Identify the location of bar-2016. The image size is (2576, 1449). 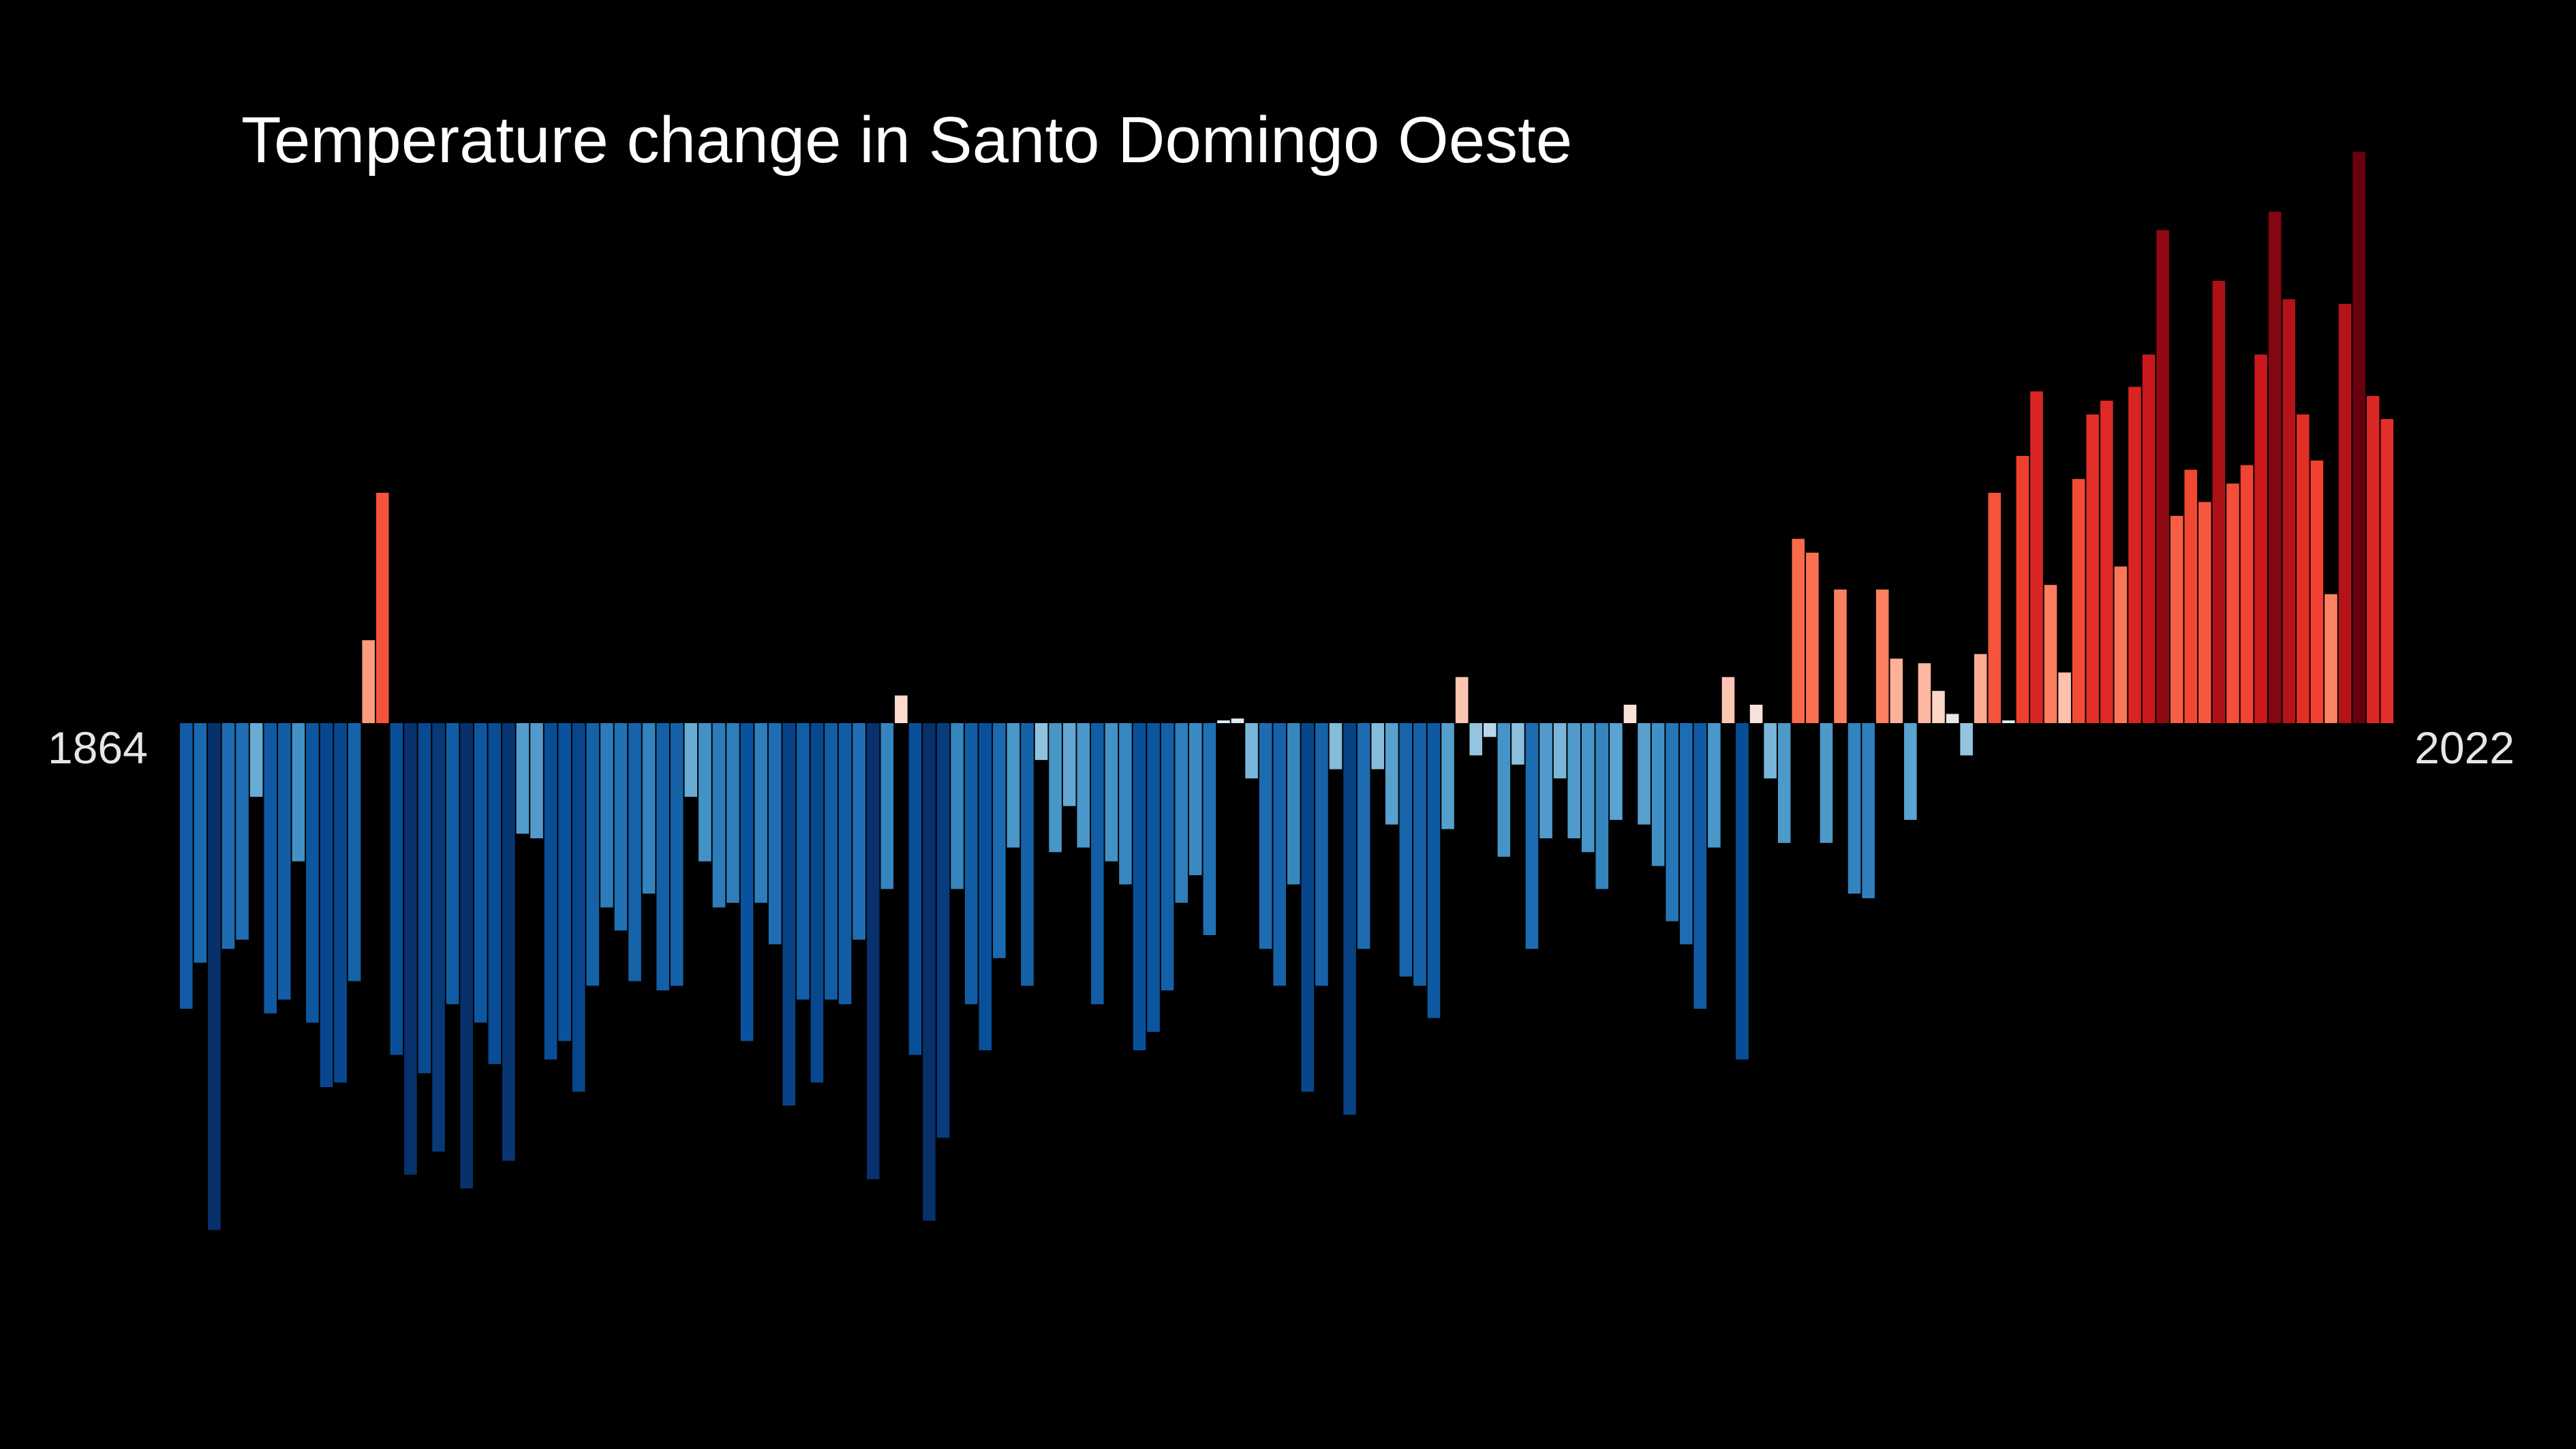
(2317, 592).